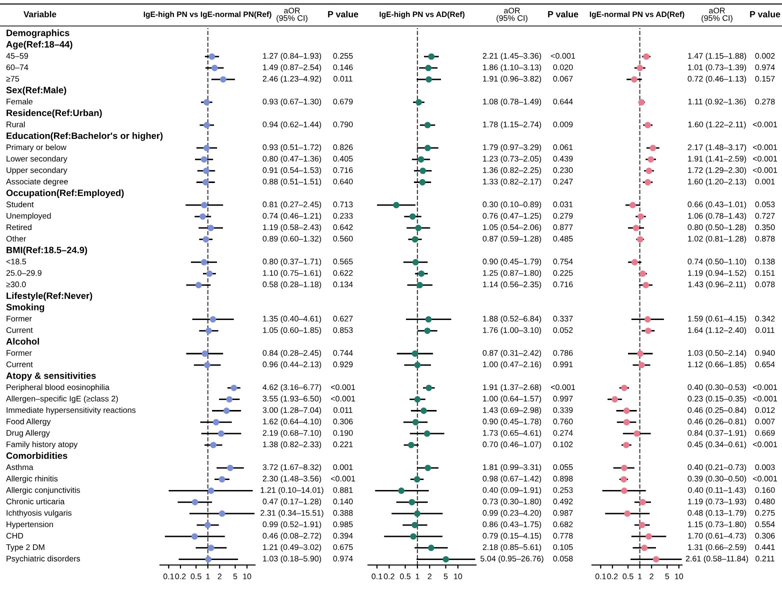  Describe the element at coordinates (717, 468) in the screenshot. I see `data-label: 0.40 (0.21–0.73)` at that location.